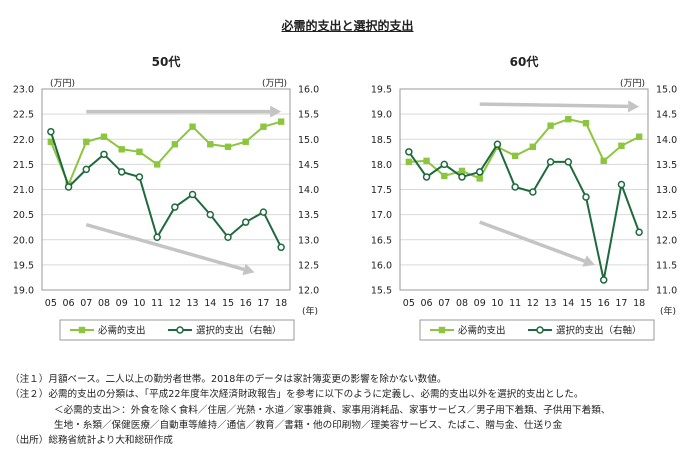 Image resolution: width=695 pixels, height=475 pixels. What do you see at coordinates (381, 291) in the screenshot?
I see `left-tick-label: 15.5` at bounding box center [381, 291].